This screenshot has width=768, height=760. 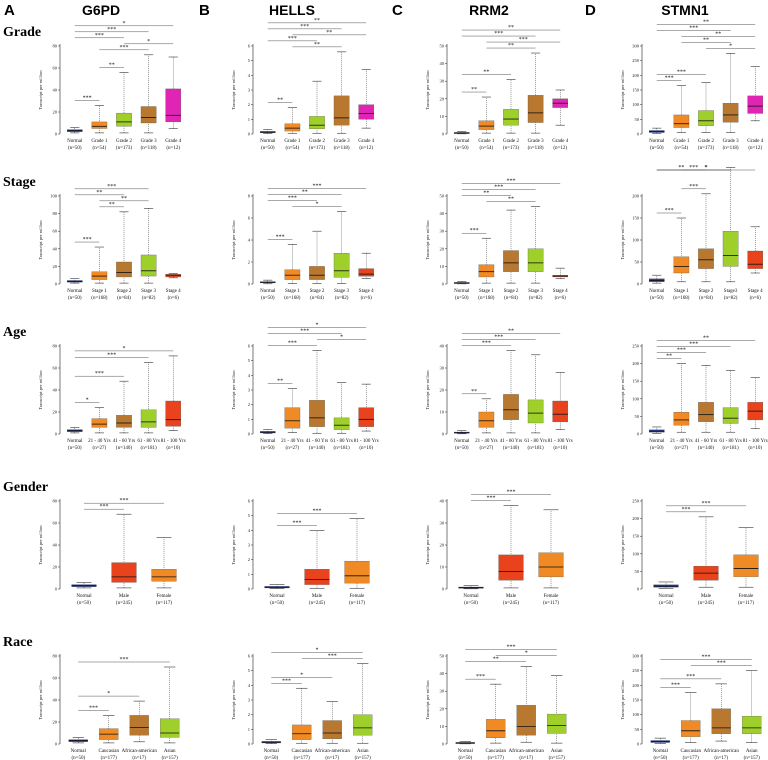 What do you see at coordinates (746, 557) in the screenshot?
I see `box-female` at bounding box center [746, 557].